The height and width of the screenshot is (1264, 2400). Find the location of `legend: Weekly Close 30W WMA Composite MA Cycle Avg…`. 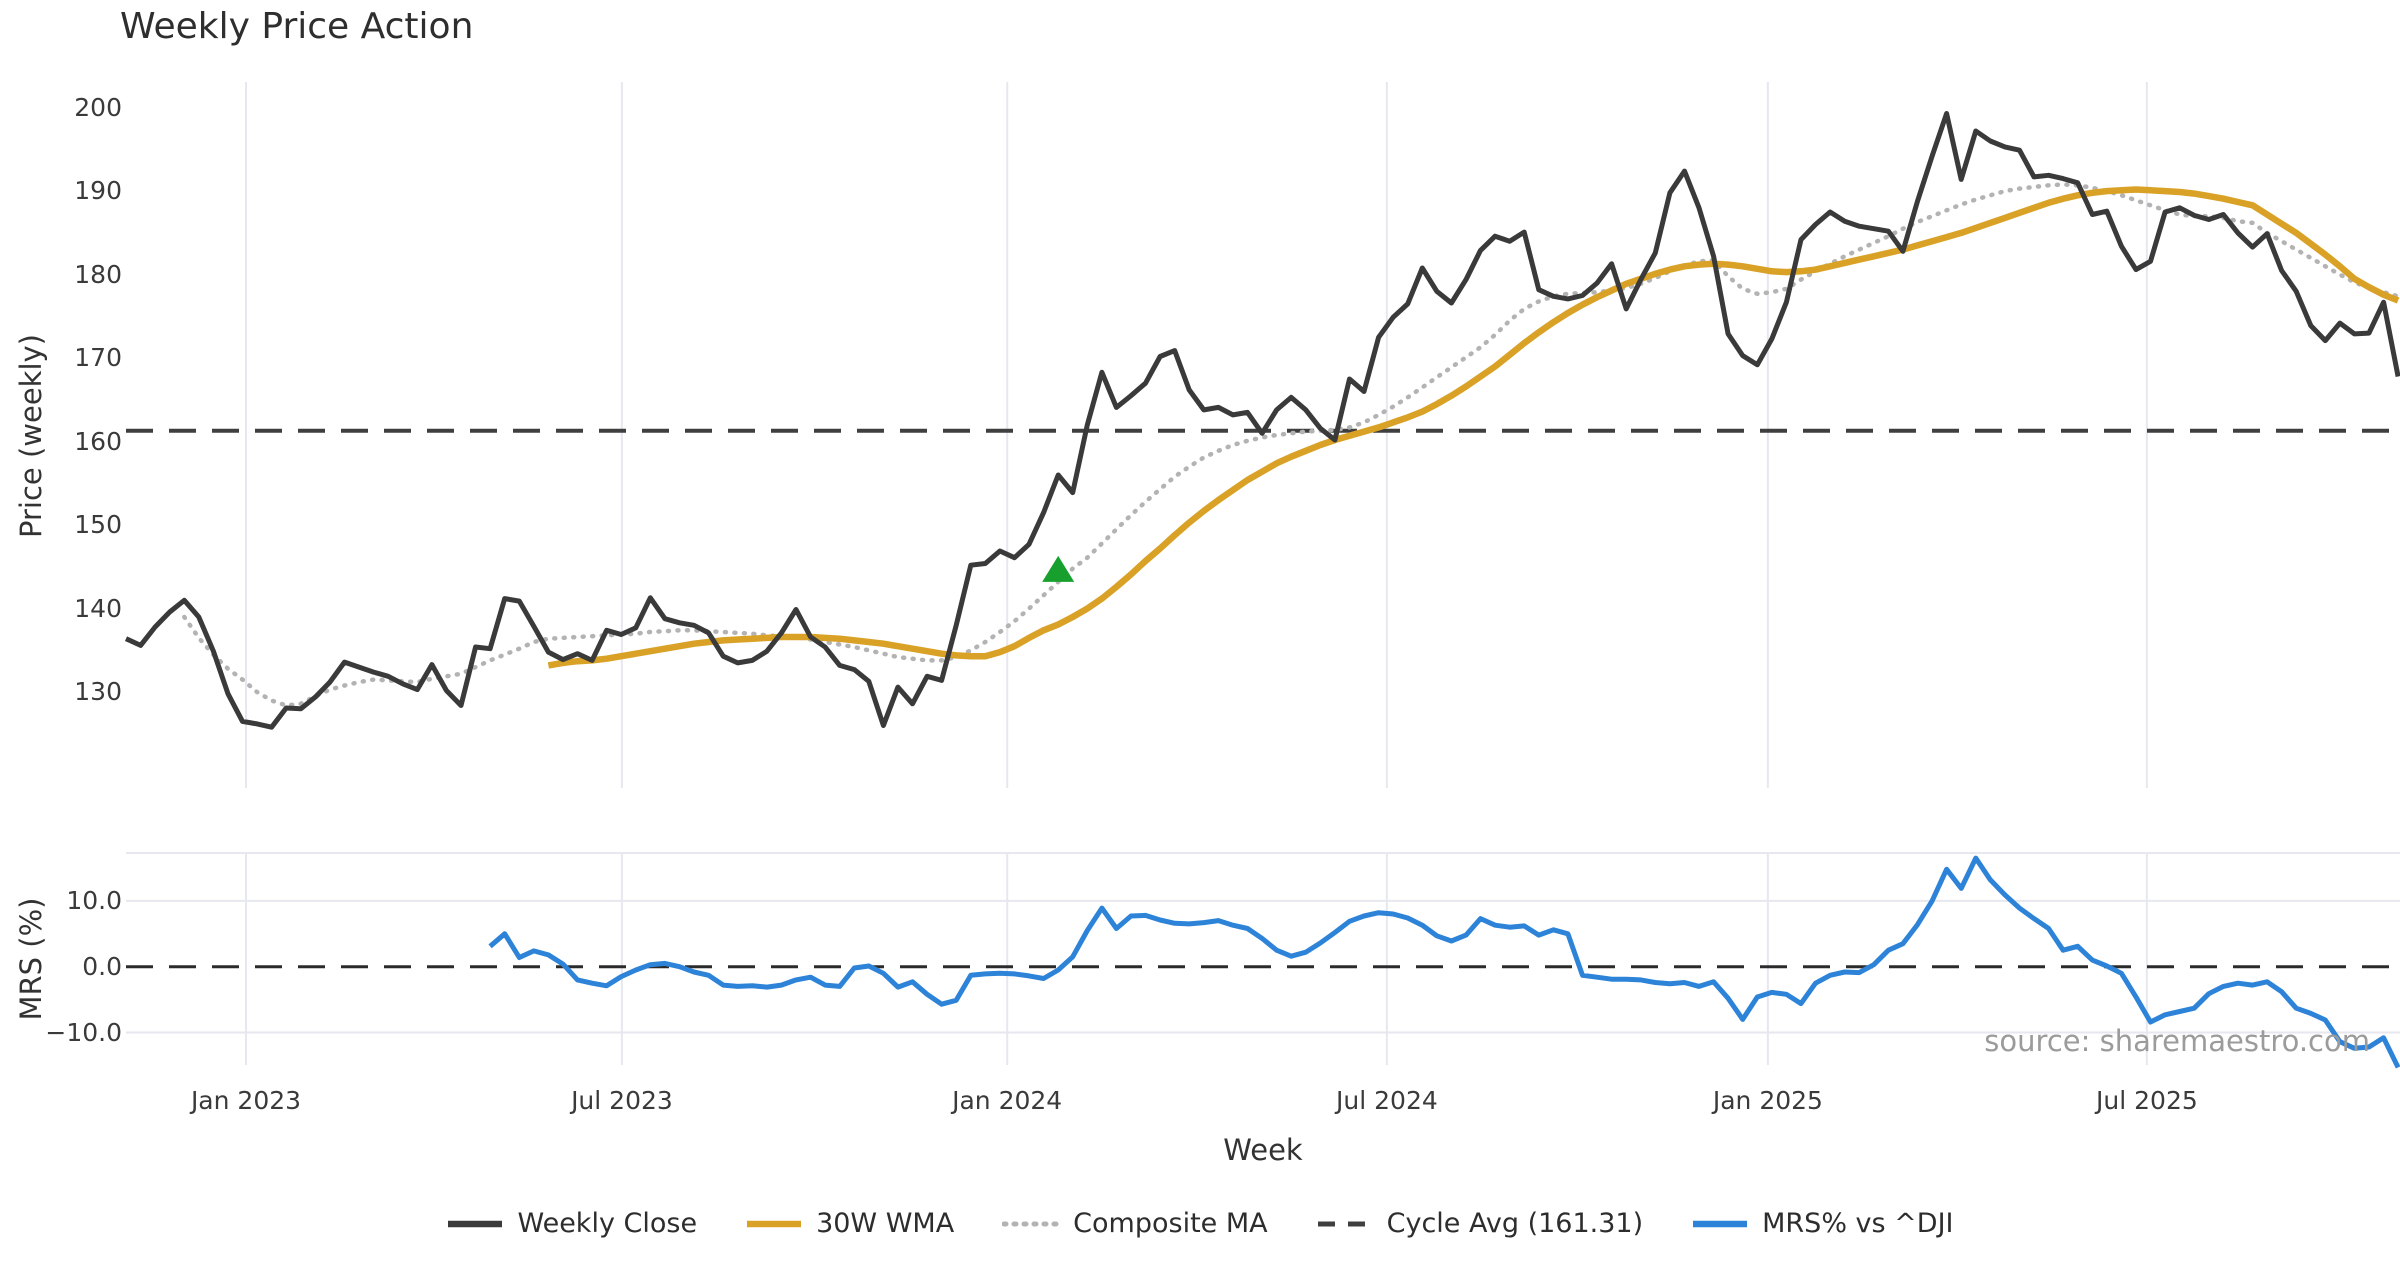

legend: Weekly Close 30W WMA Composite MA Cycle Avg… is located at coordinates (1200, 1223).